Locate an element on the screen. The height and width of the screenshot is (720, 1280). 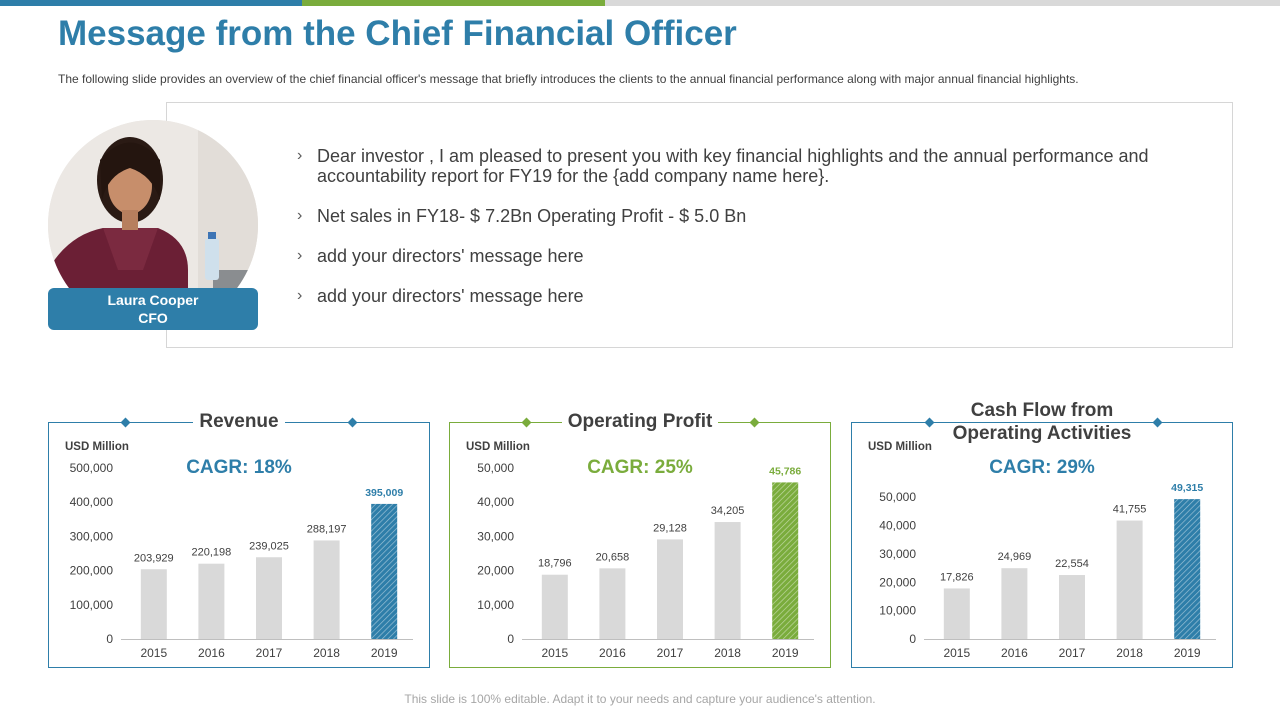
data-label: 45,786 is located at coordinates (785, 471).